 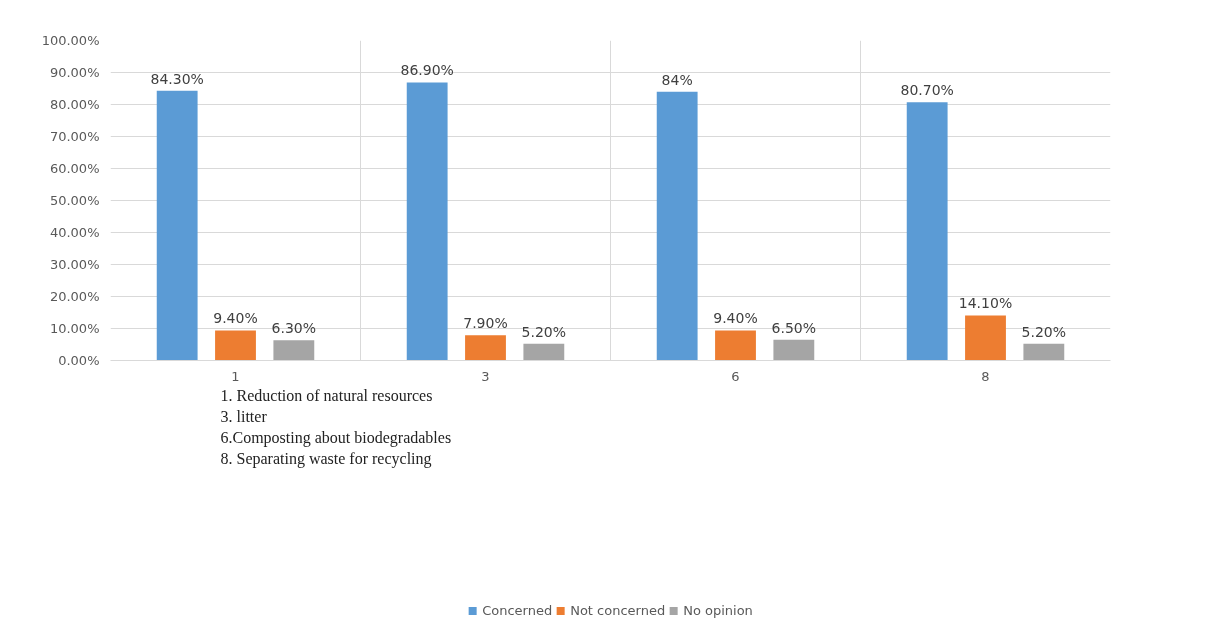 I want to click on y-tick-label: 70.00%, so click(x=74, y=136).